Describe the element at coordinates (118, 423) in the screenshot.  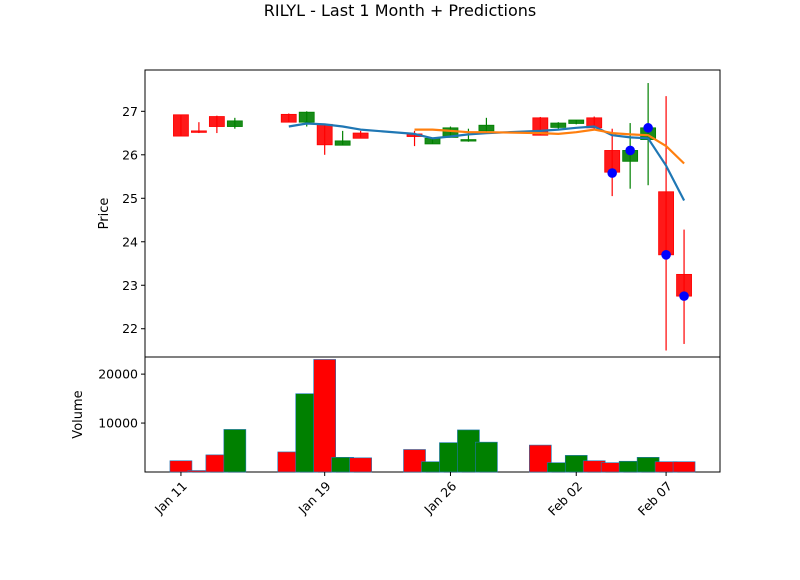
I see `volume-y-tick-label: 10000` at that location.